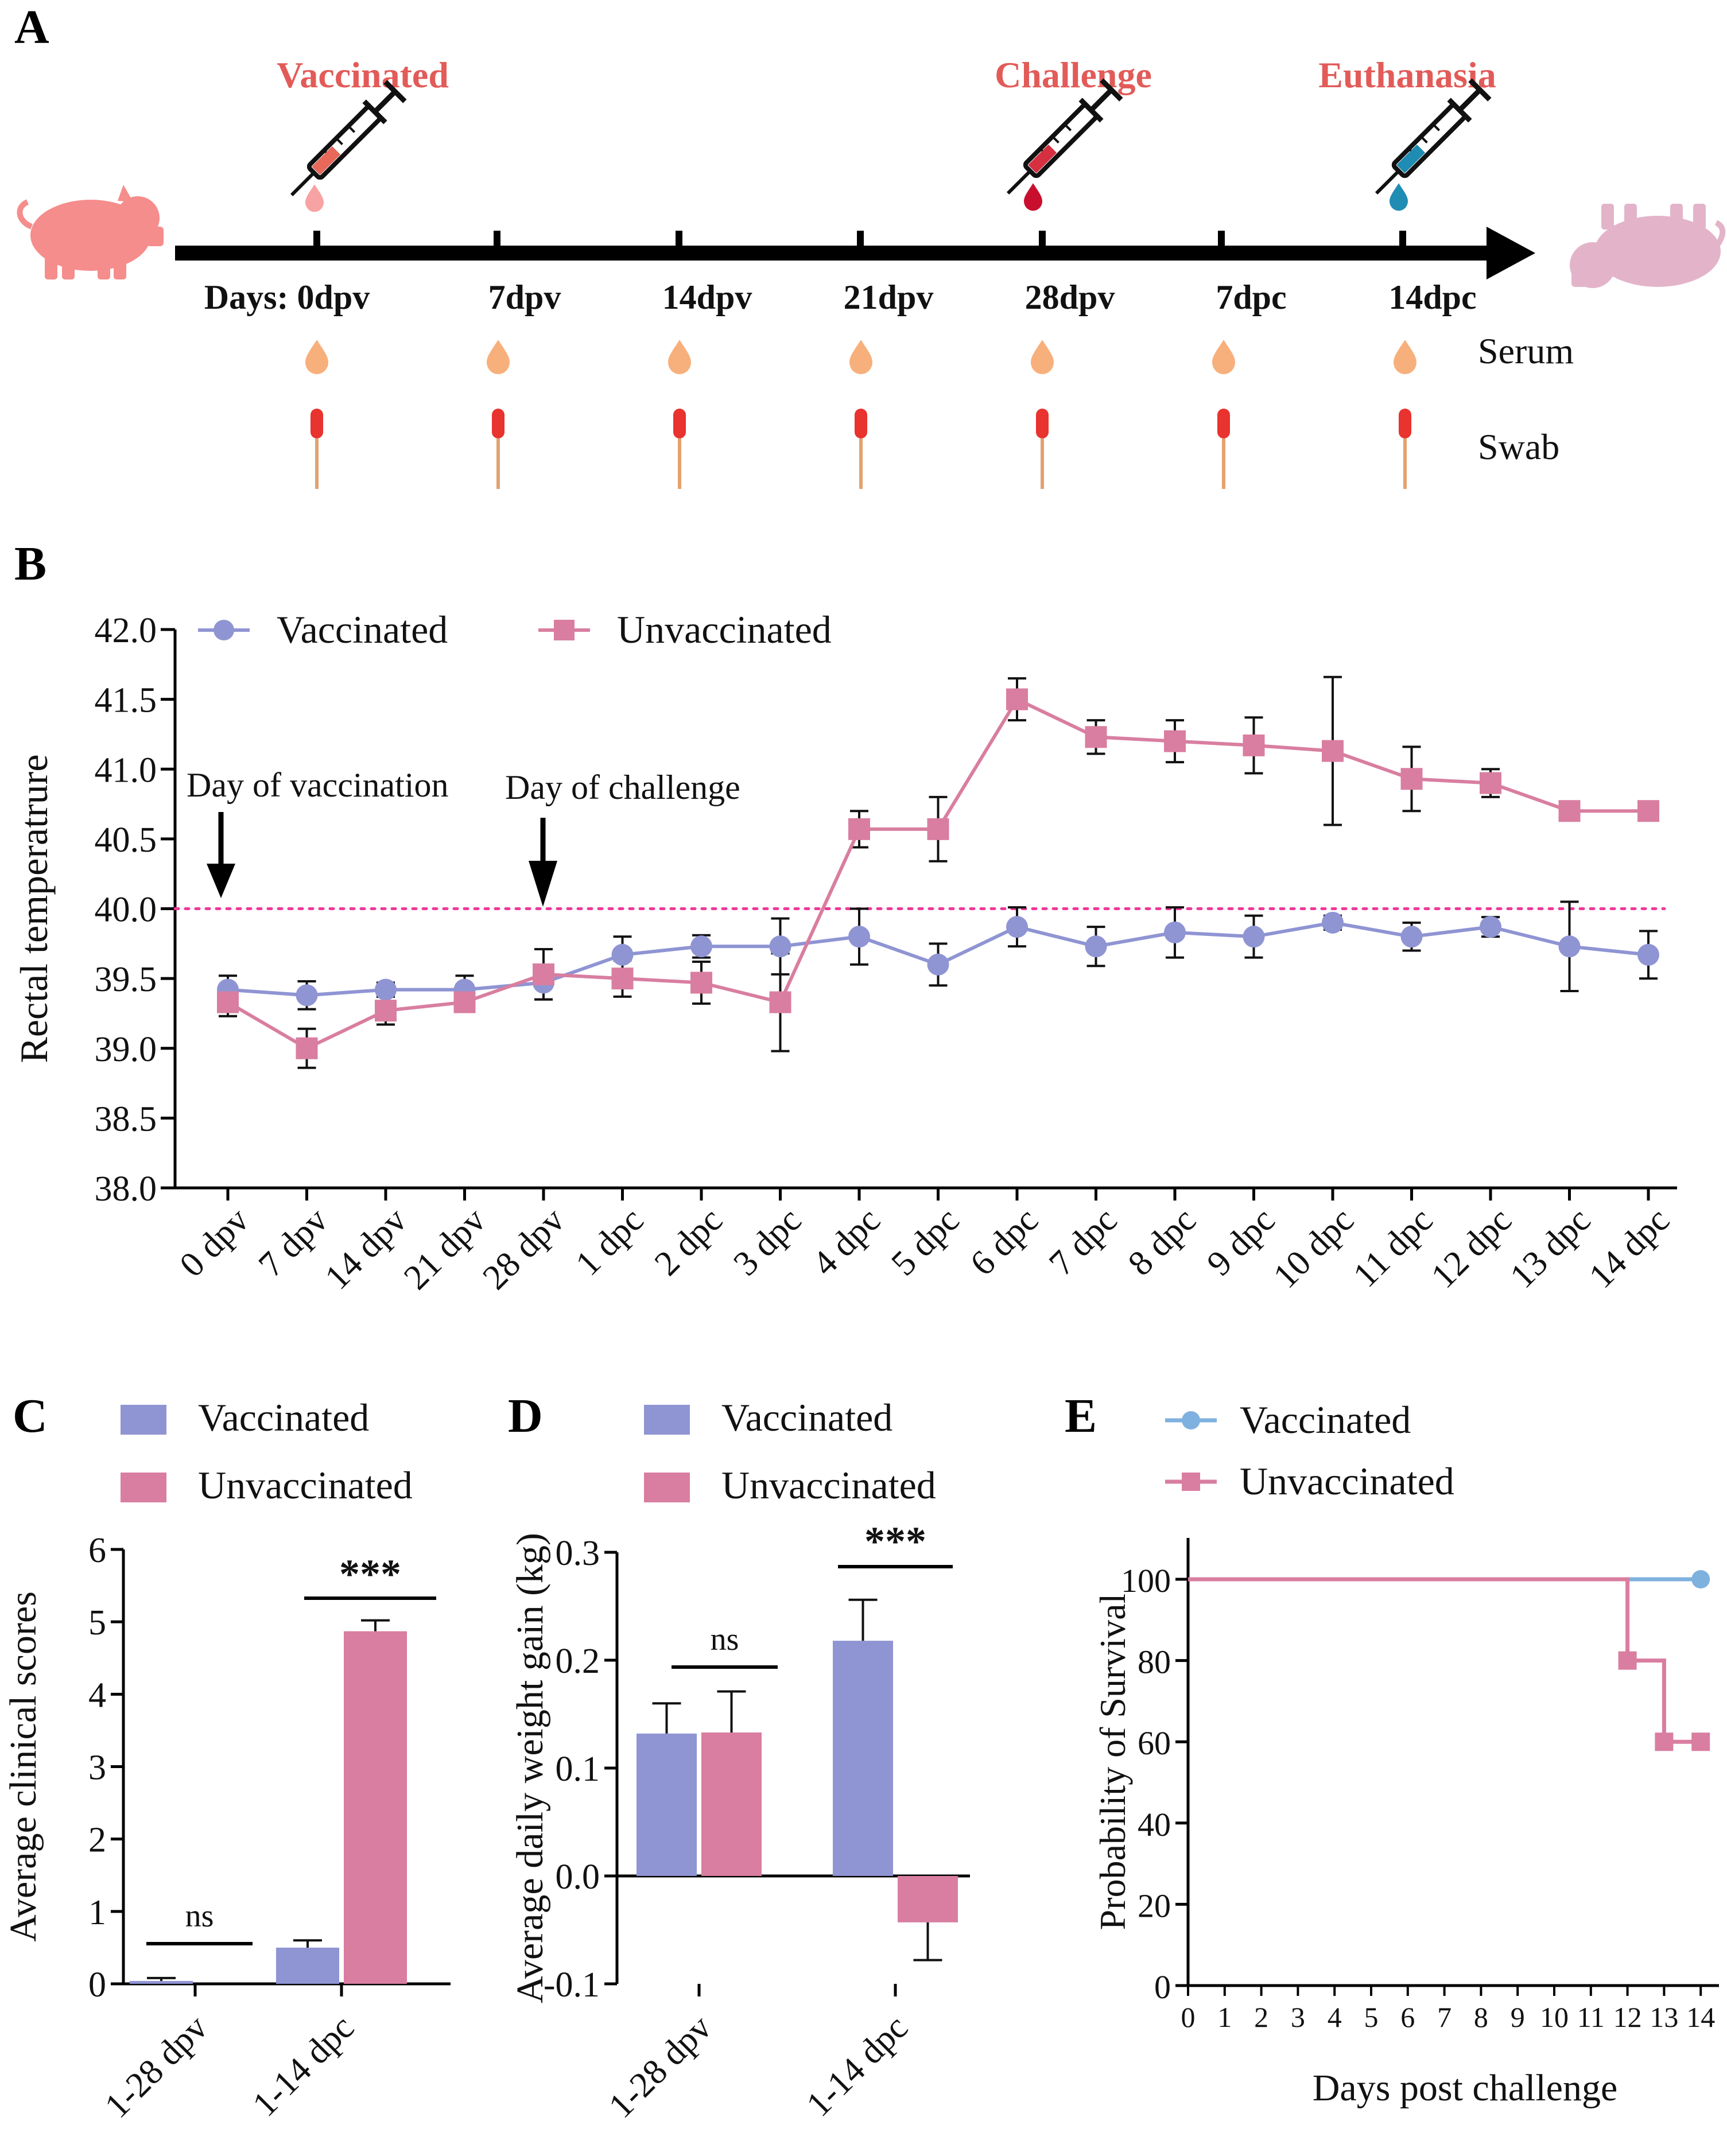  I want to click on y-axis-title: Average clinical scores, so click(23, 1766).